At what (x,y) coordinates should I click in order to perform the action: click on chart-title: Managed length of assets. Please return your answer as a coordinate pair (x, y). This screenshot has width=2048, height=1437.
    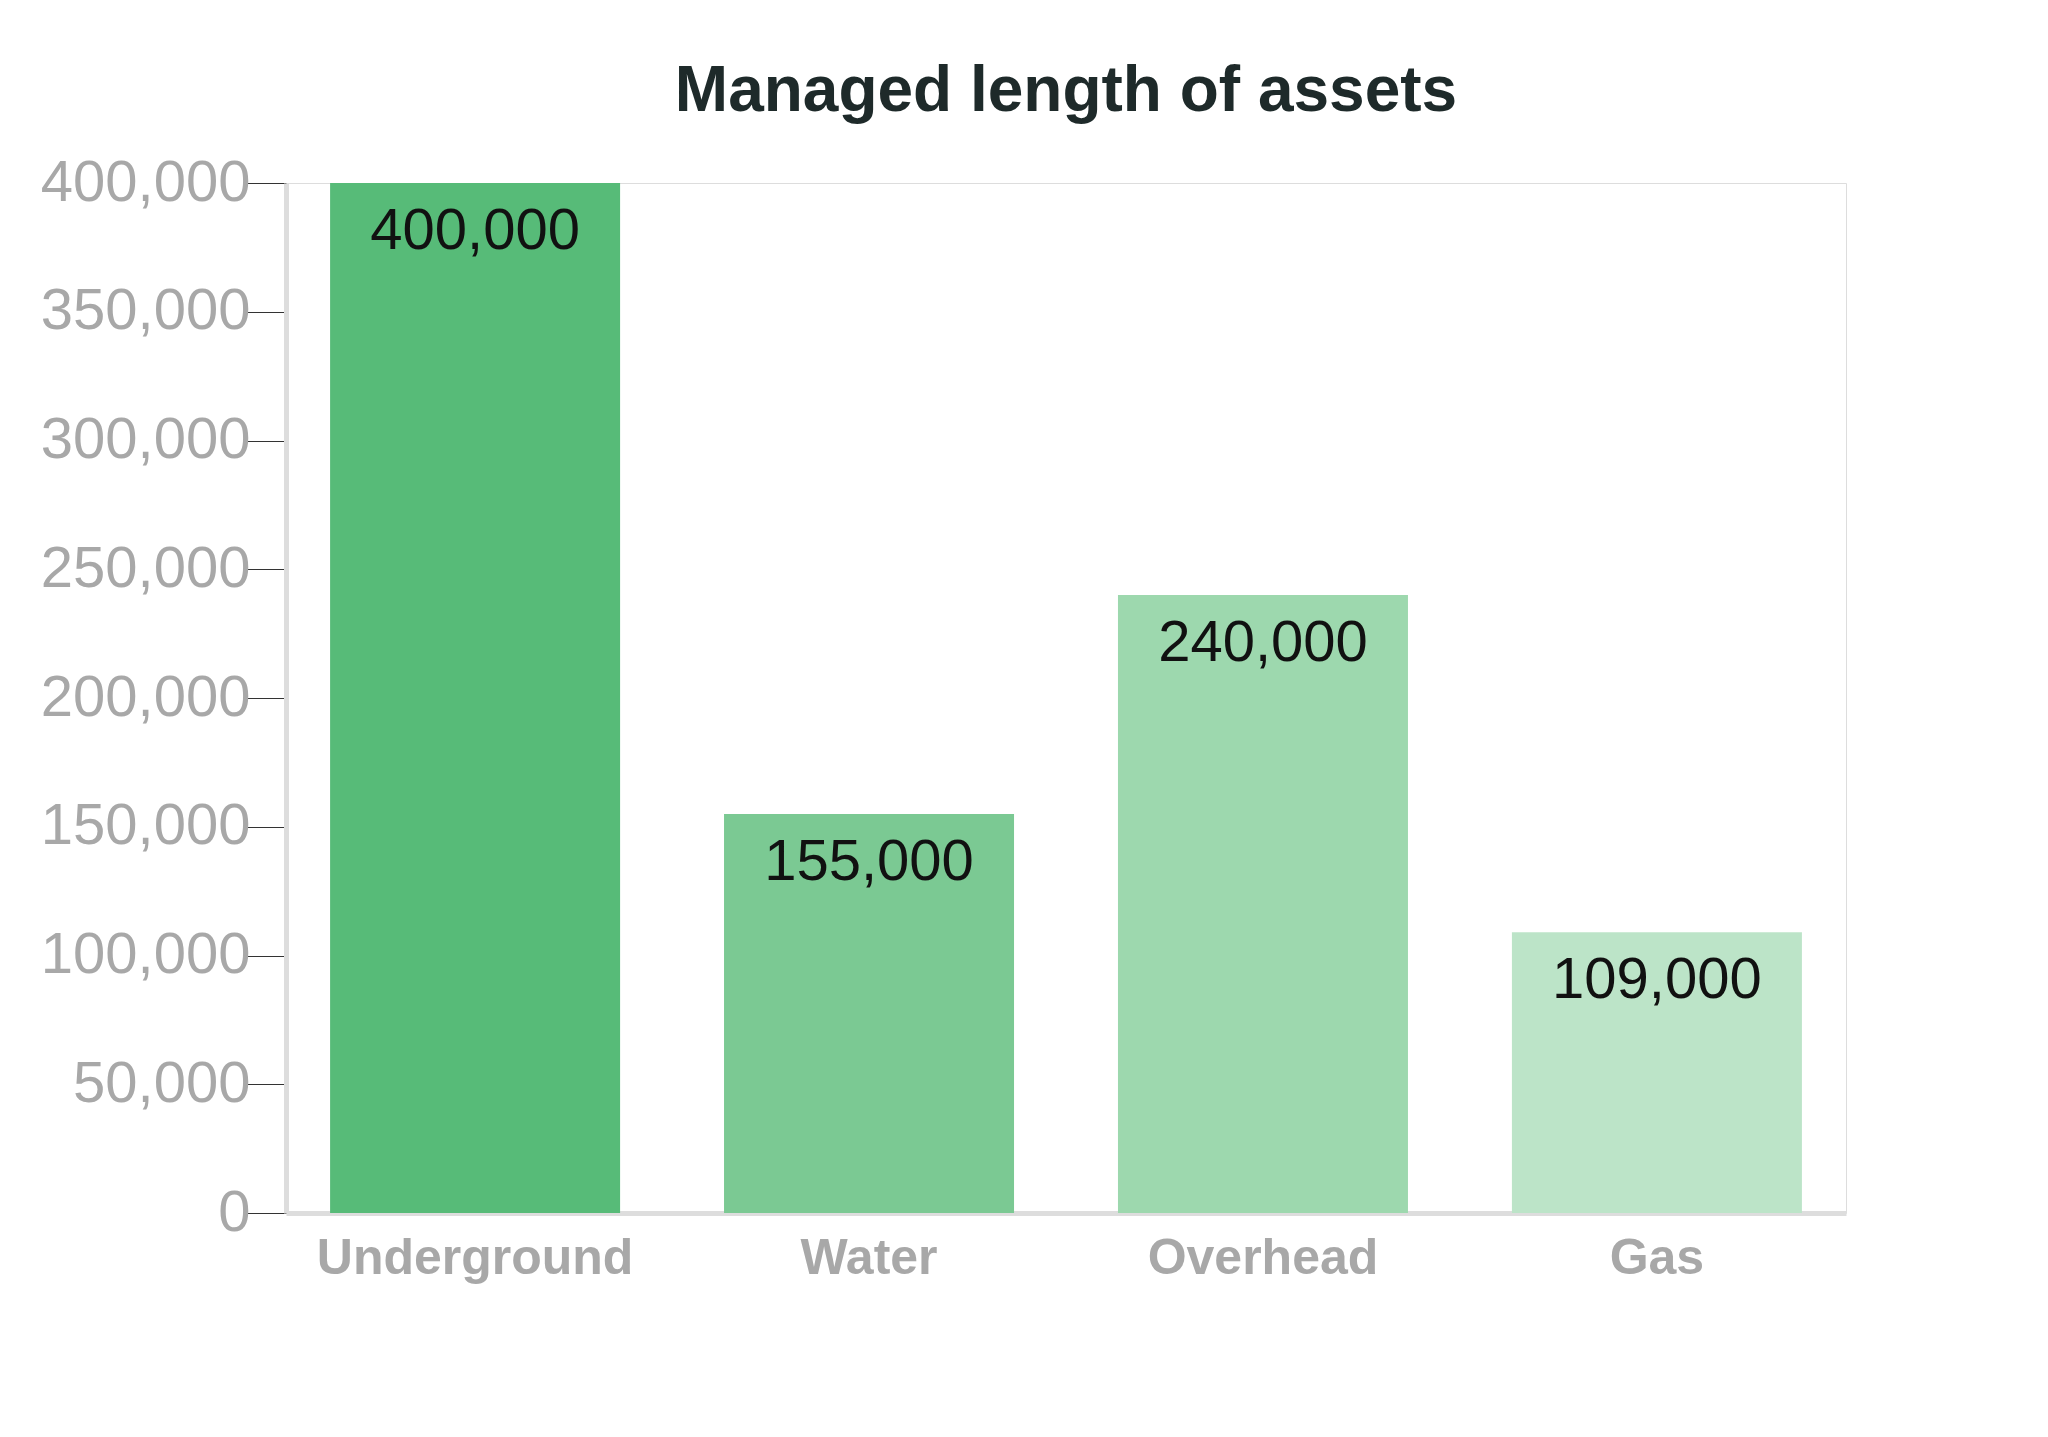
    Looking at the image, I should click on (1066, 89).